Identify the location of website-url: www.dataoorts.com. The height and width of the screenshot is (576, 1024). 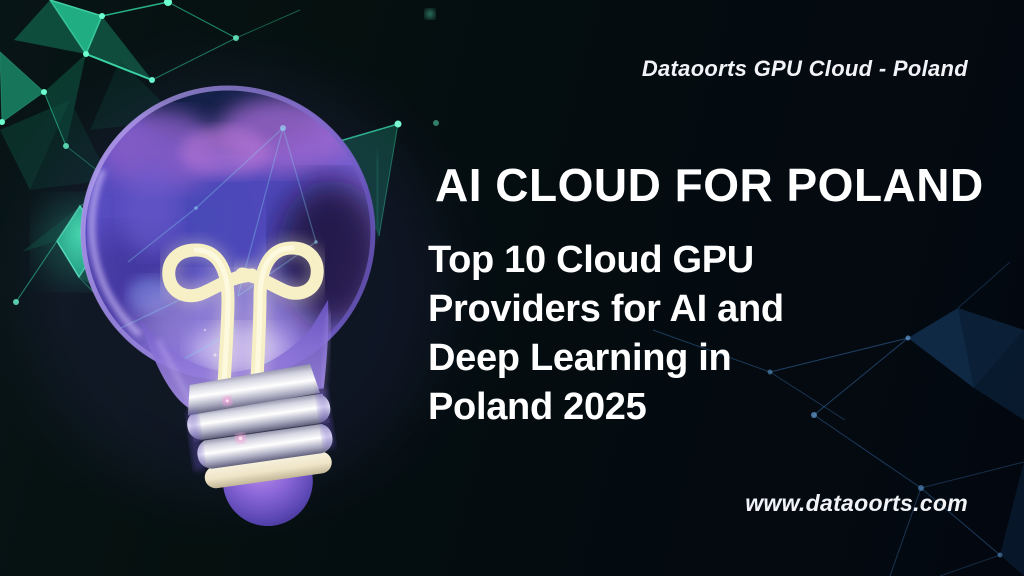
(856, 503).